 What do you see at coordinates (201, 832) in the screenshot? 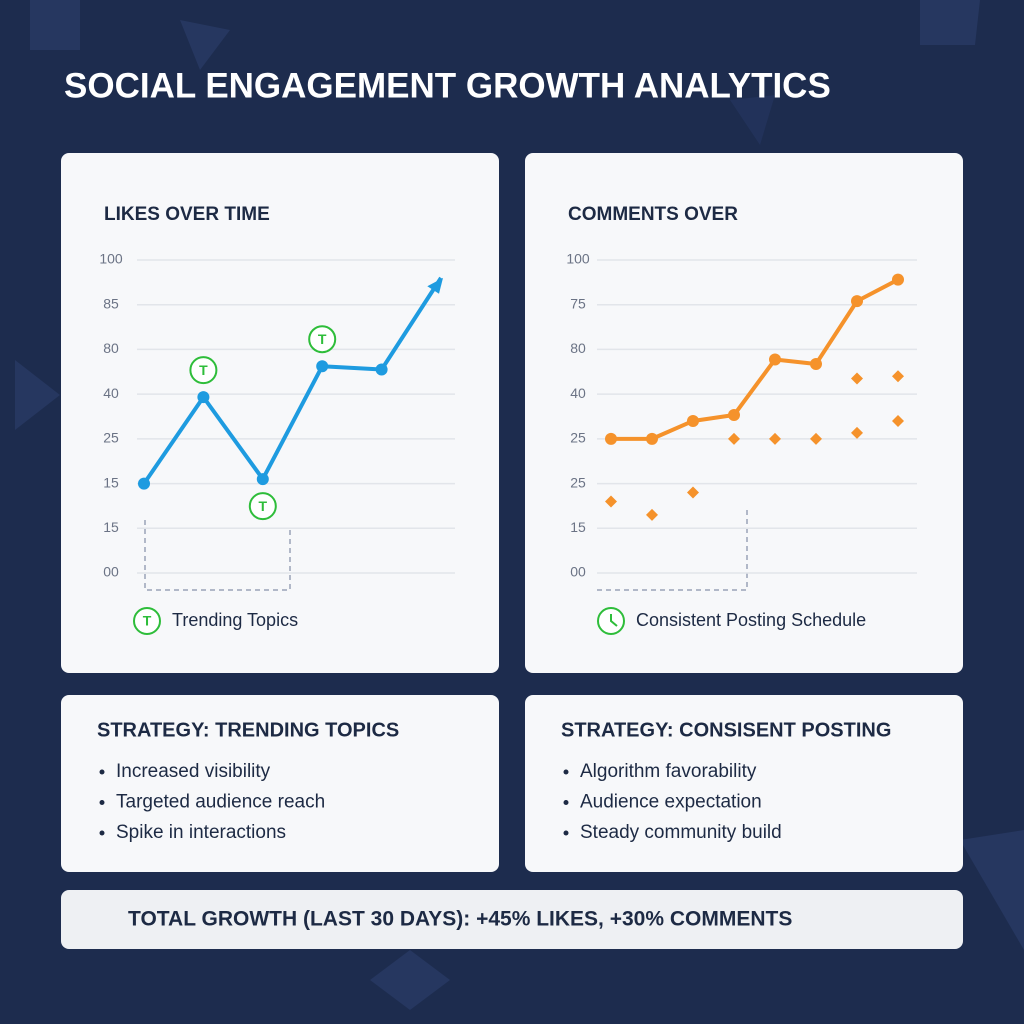
I see `strategy-item: Spike in interactions` at bounding box center [201, 832].